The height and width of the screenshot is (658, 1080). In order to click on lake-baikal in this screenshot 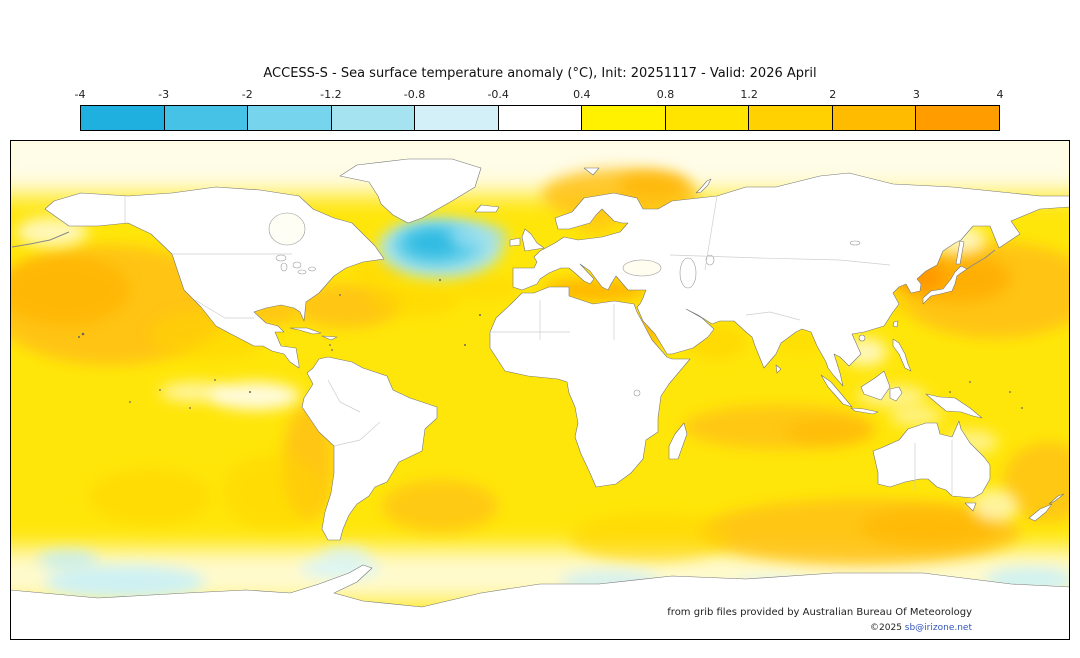, I will do `click(855, 243)`.